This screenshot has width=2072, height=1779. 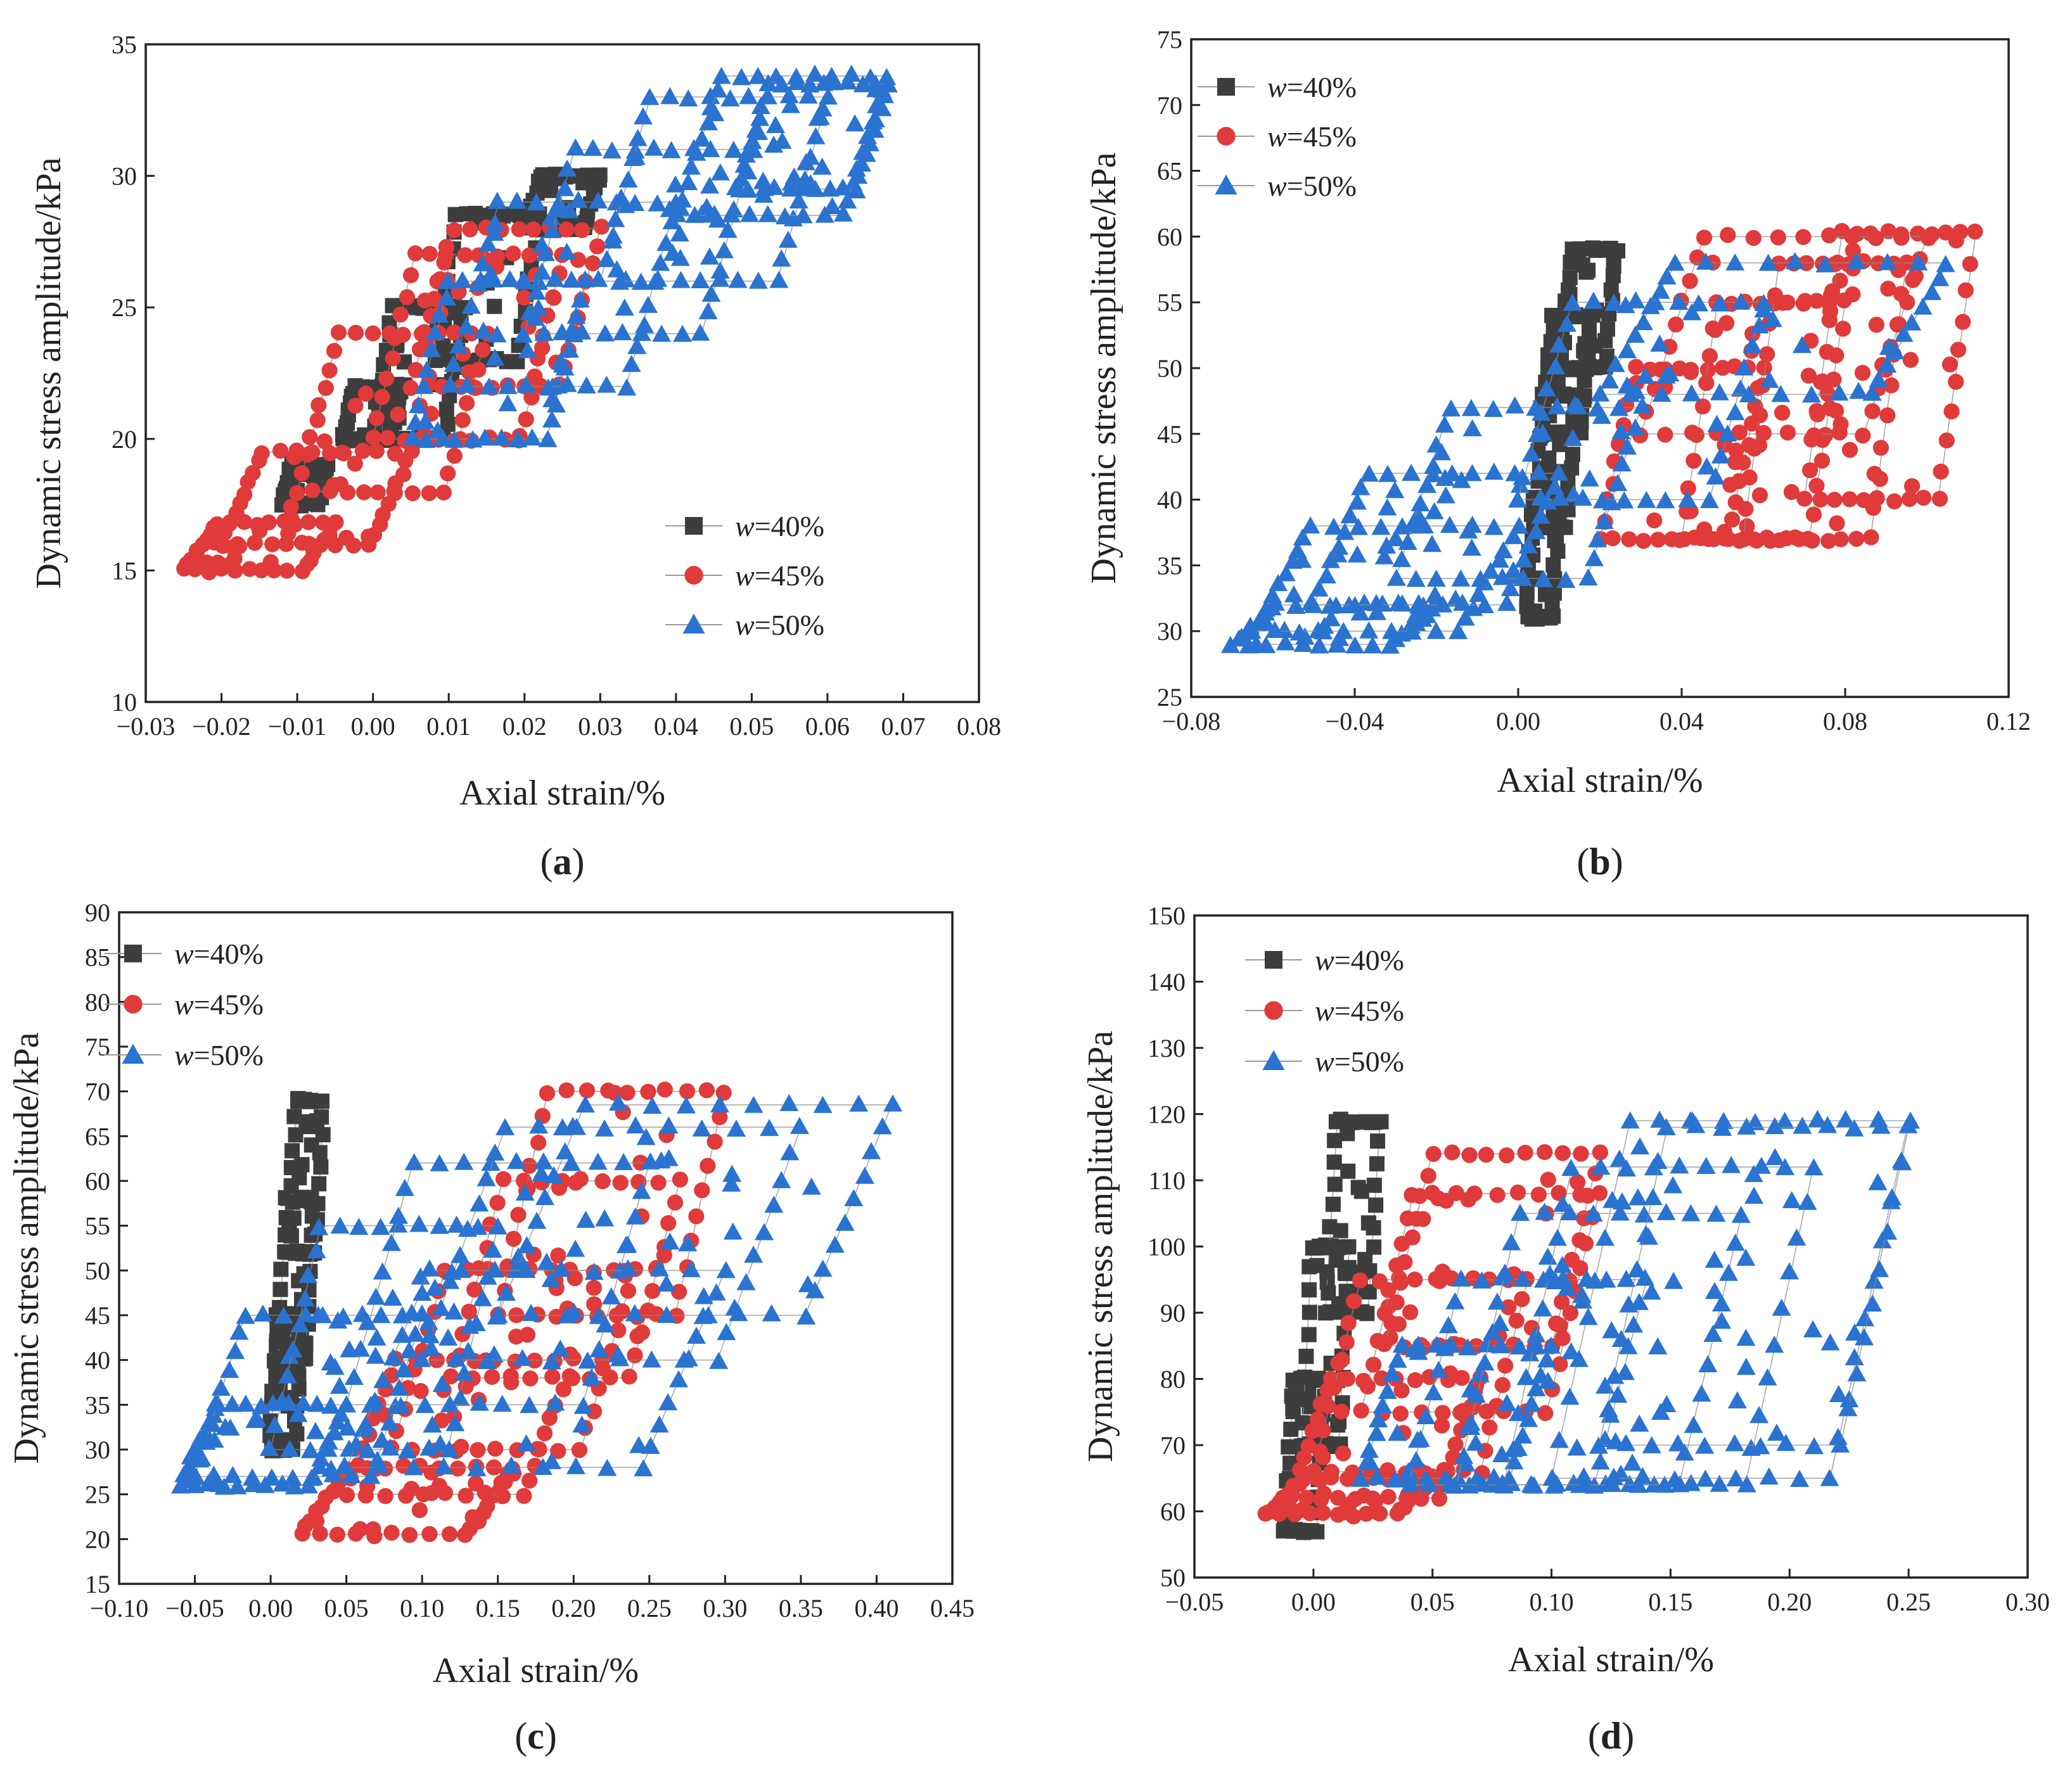 I want to click on legend-label: w=45%, so click(x=1359, y=1011).